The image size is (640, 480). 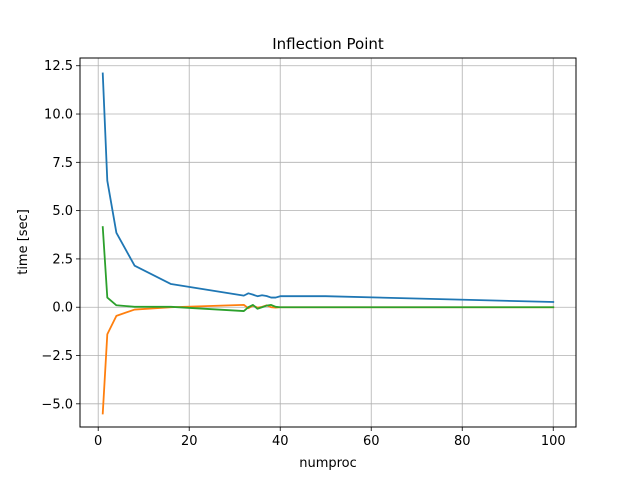 What do you see at coordinates (280, 441) in the screenshot?
I see `x-tick-label: 40` at bounding box center [280, 441].